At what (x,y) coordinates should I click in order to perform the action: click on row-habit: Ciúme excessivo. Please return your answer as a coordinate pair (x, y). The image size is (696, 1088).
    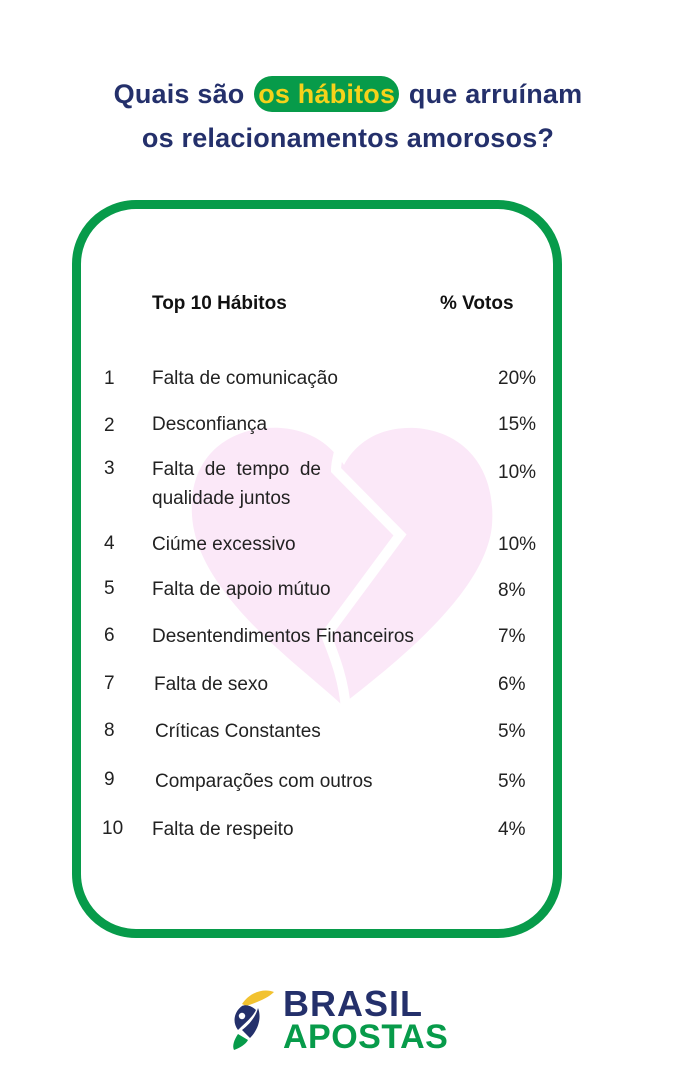
    Looking at the image, I should click on (224, 544).